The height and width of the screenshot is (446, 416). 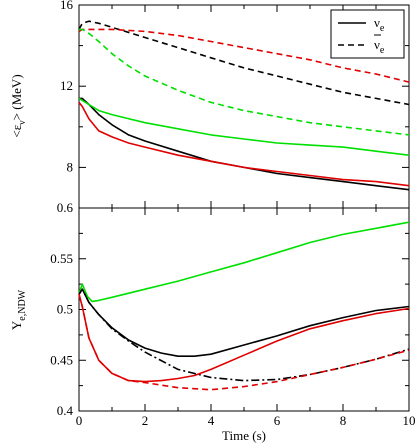 What do you see at coordinates (66, 85) in the screenshot?
I see `y-tick-label: 12` at bounding box center [66, 85].